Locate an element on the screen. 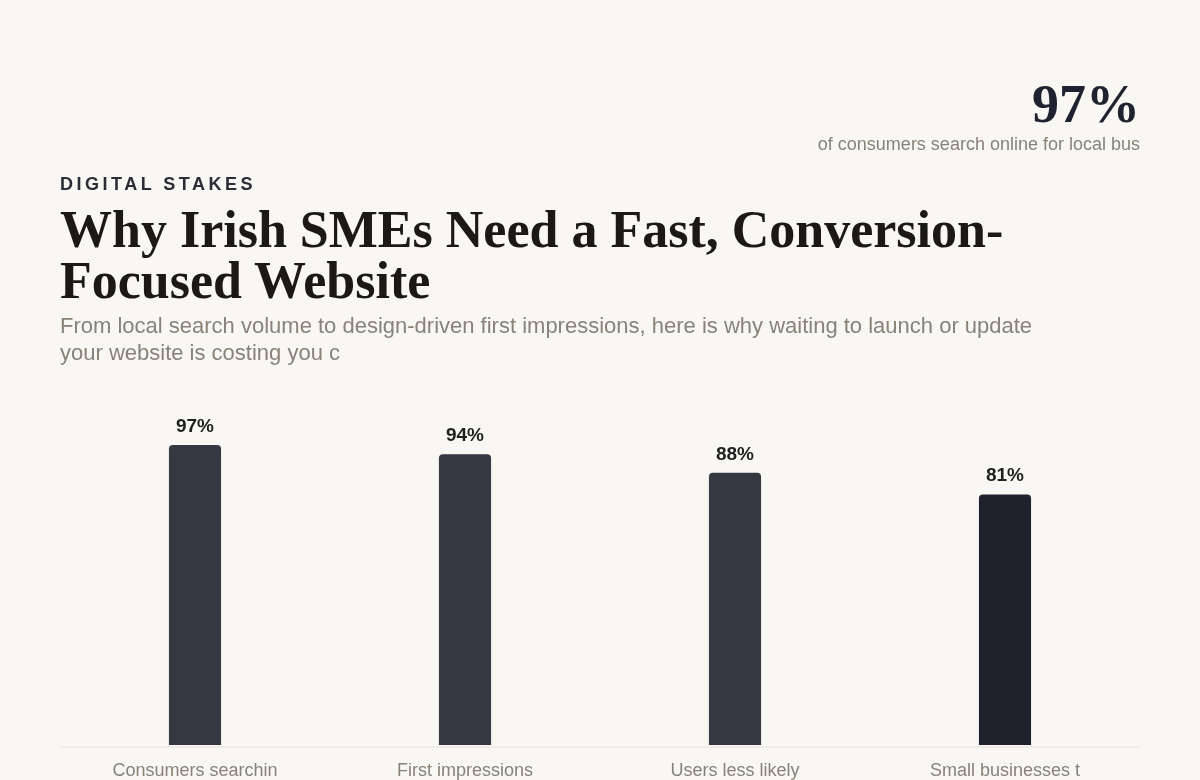 The height and width of the screenshot is (780, 1200). text: 97% is located at coordinates (1086, 104).